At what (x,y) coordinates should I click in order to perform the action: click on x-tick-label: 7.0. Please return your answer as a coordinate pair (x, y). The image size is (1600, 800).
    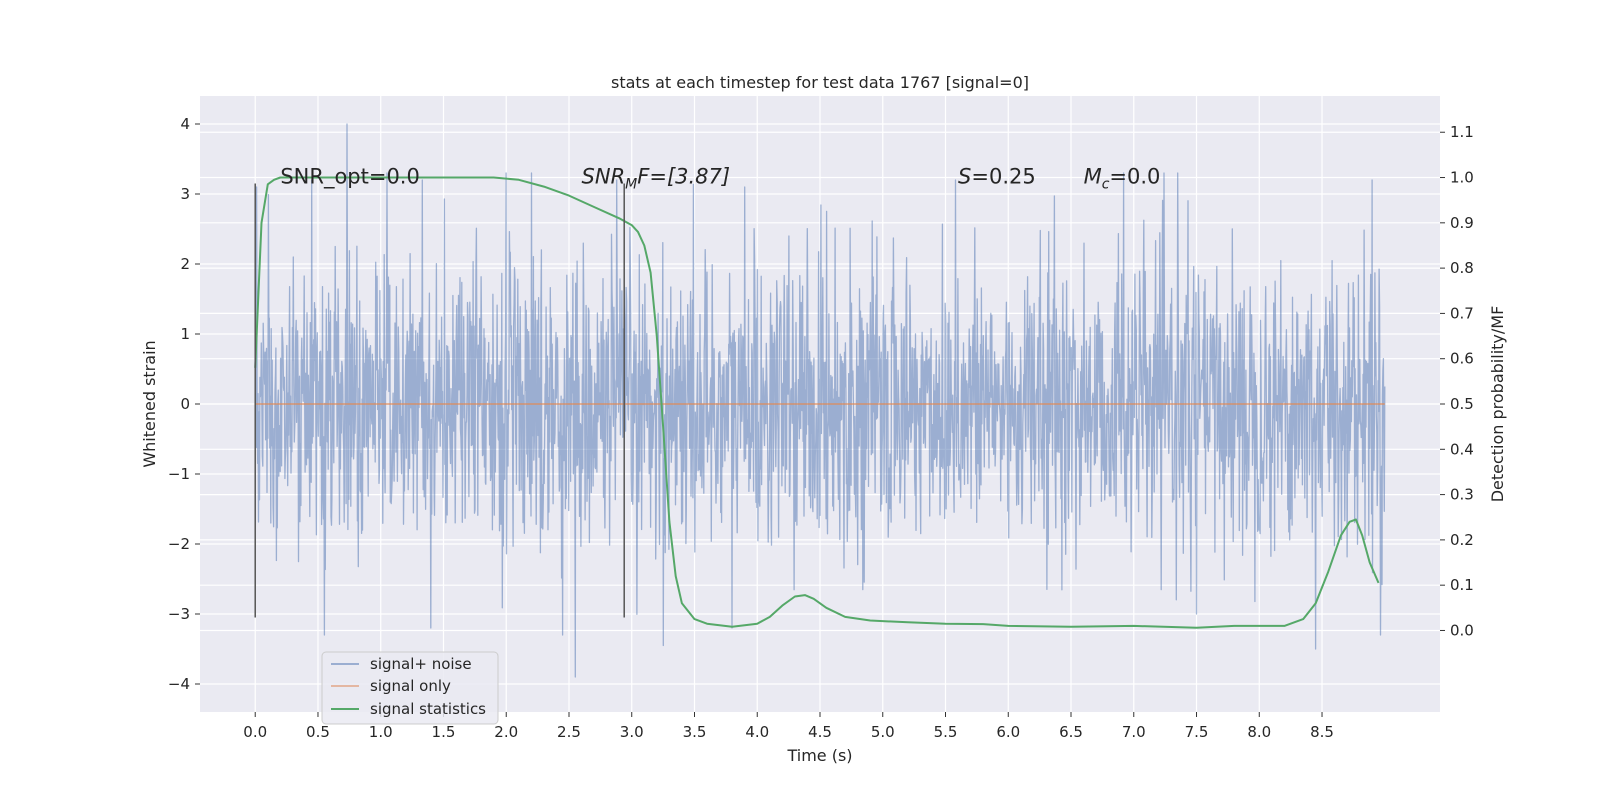
    Looking at the image, I should click on (1134, 732).